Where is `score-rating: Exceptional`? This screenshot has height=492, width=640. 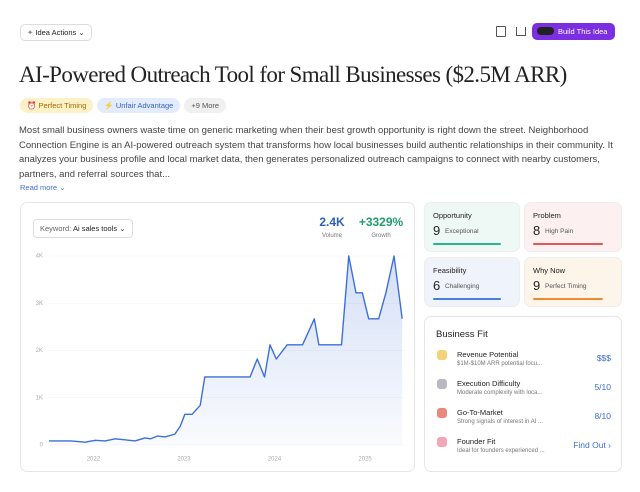
score-rating: Exceptional is located at coordinates (462, 231).